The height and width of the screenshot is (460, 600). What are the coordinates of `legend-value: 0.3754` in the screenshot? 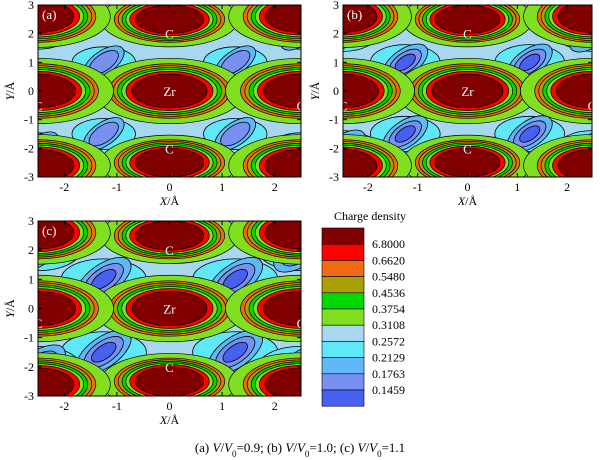 It's located at (388, 309).